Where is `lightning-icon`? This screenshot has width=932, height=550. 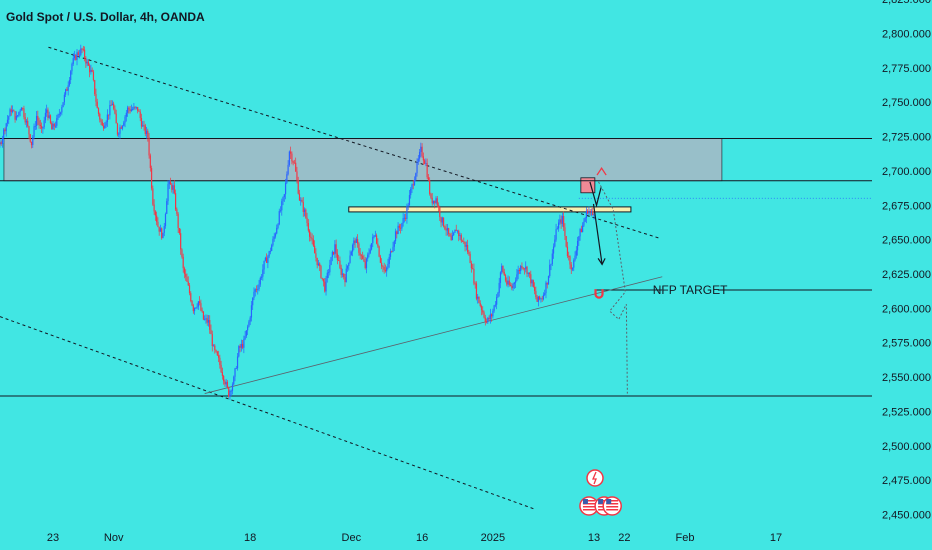
lightning-icon is located at coordinates (595, 478).